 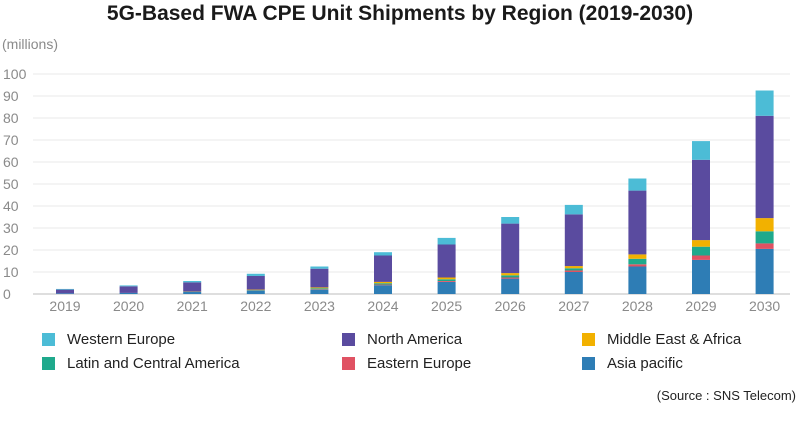 I want to click on y-unit-label: (millions), so click(x=30, y=44).